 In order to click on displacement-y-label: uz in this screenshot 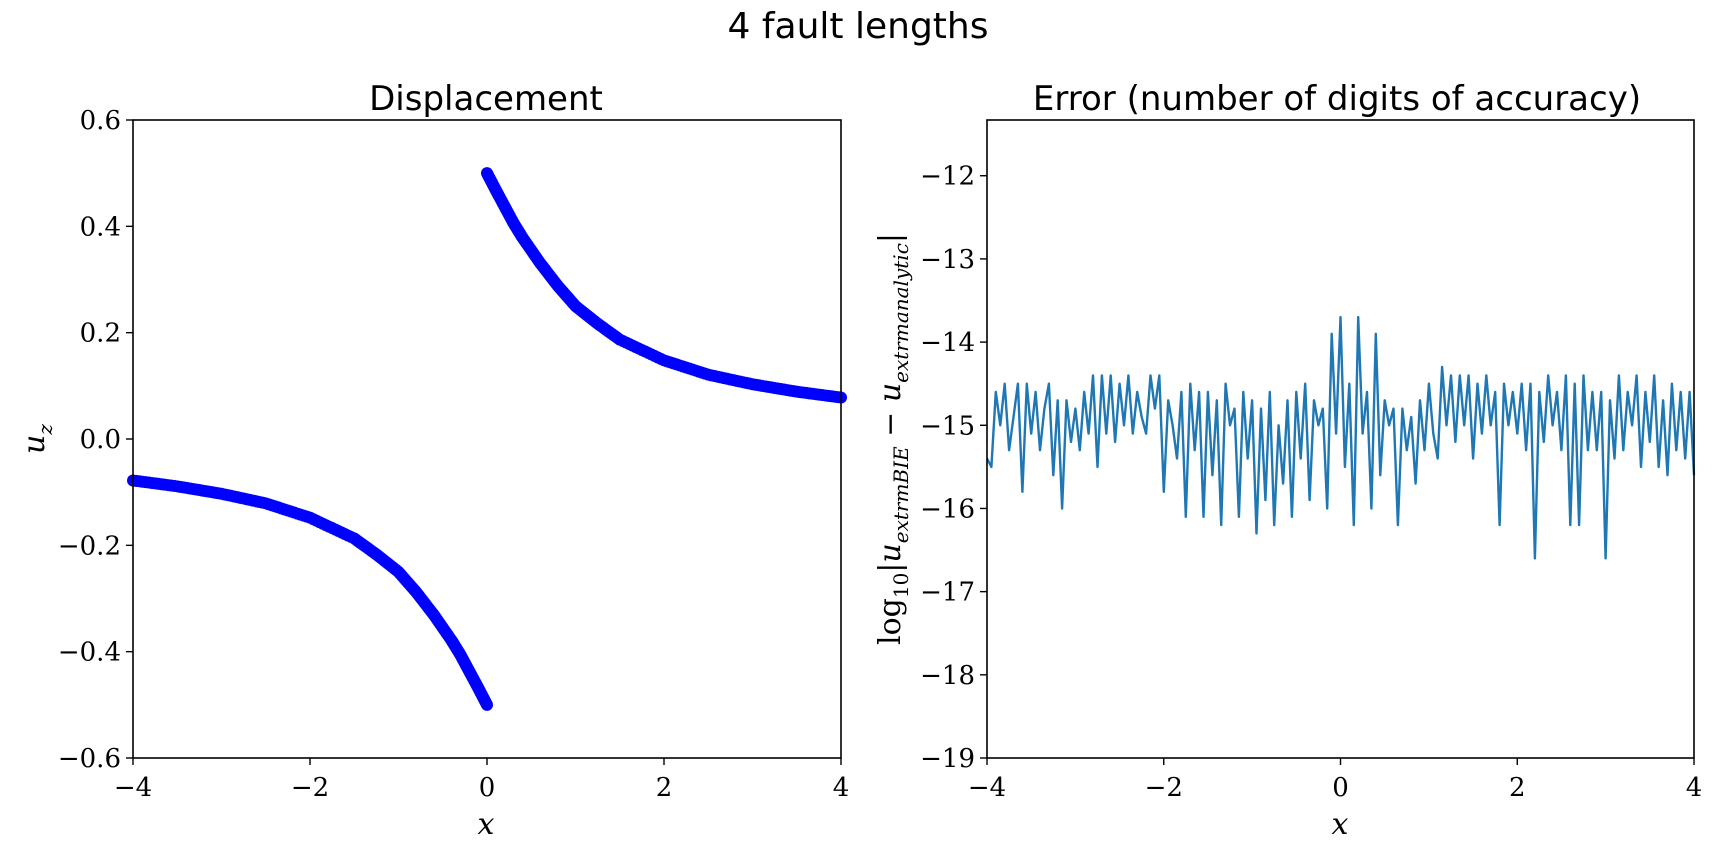, I will do `click(37, 439)`.